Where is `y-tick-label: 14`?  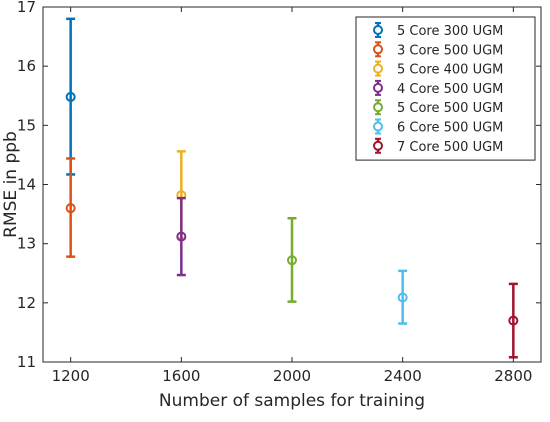 y-tick-label: 14 is located at coordinates (26, 185).